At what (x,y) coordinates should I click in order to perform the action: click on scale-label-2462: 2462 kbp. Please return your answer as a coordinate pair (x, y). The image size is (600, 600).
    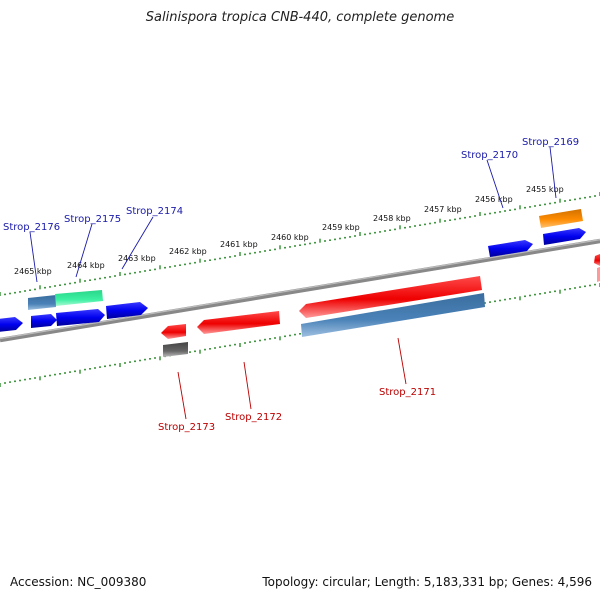
    Looking at the image, I should click on (188, 251).